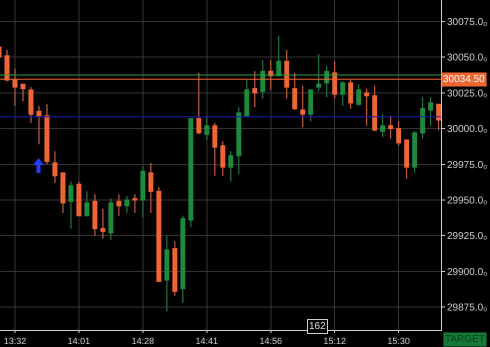 This screenshot has width=490, height=347. I want to click on x-tick-label: 15:30, so click(398, 341).